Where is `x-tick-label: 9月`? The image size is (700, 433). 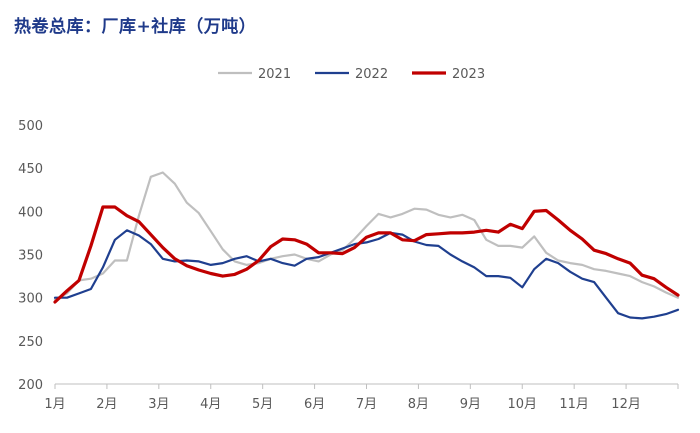
x-tick-label: 9月 is located at coordinates (470, 404).